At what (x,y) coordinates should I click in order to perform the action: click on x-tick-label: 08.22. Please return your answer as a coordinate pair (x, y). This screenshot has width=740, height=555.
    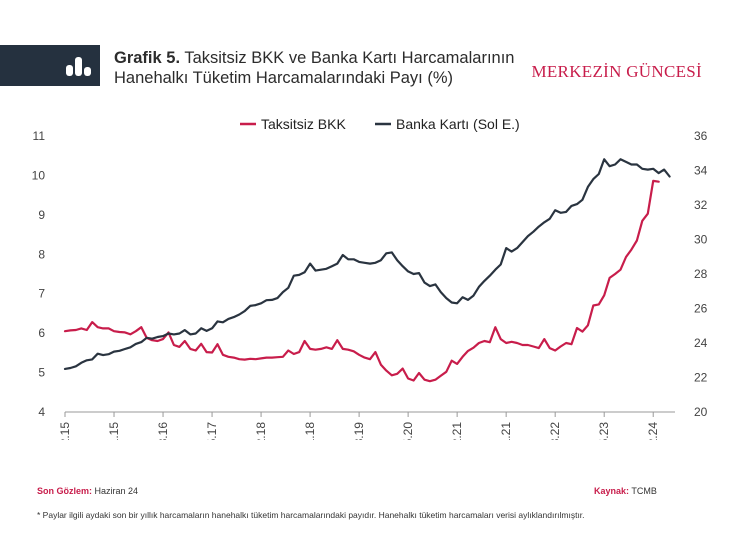
    Looking at the image, I should click on (555, 431).